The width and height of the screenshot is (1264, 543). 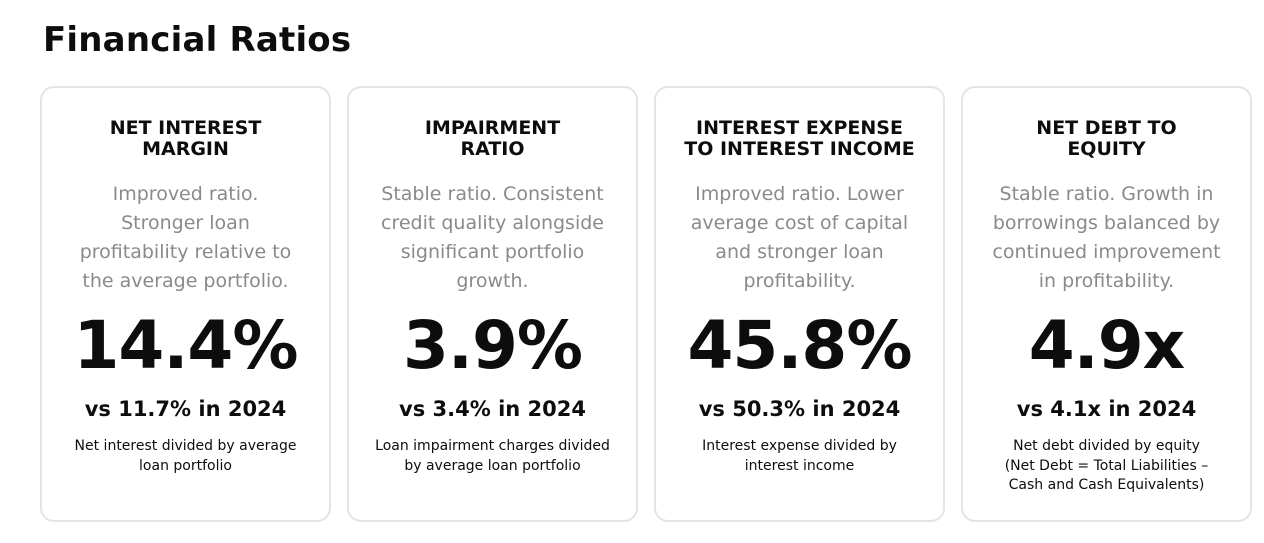 I want to click on card-heading: NET INTEREST MARGIN, so click(x=185, y=138).